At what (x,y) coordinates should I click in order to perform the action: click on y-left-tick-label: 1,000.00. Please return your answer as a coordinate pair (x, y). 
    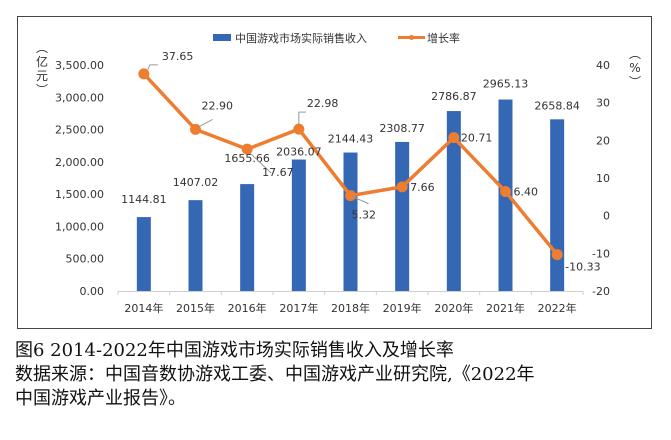
    Looking at the image, I should click on (79, 226).